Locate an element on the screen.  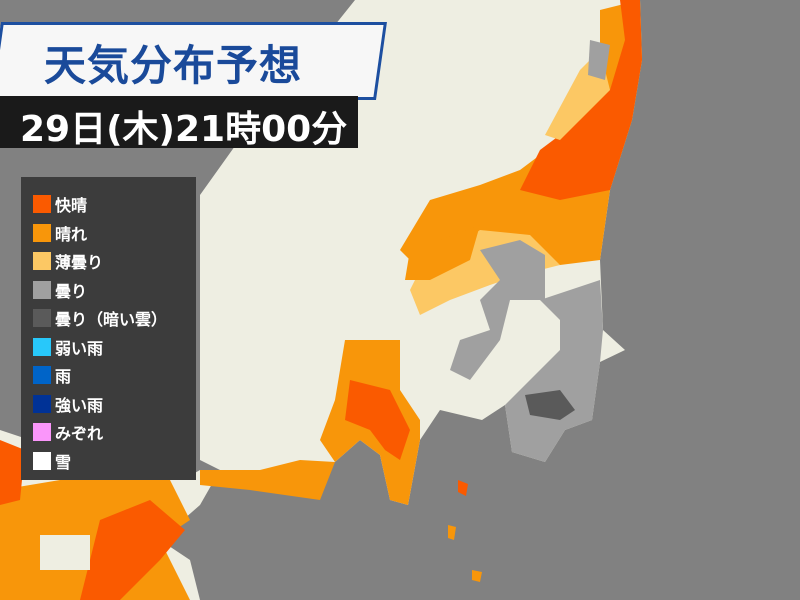
forecast-datetime: 29日(木)21時00分 is located at coordinates (184, 129).